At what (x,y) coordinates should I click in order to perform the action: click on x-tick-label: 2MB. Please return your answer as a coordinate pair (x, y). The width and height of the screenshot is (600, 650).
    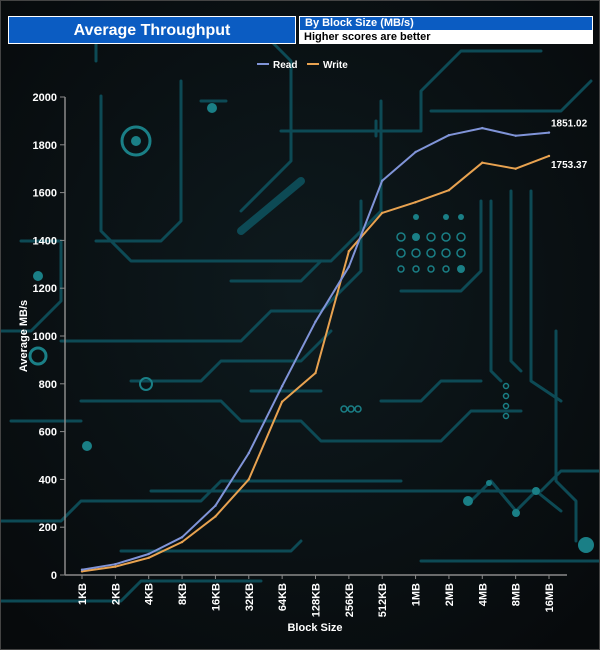
    Looking at the image, I should click on (450, 594).